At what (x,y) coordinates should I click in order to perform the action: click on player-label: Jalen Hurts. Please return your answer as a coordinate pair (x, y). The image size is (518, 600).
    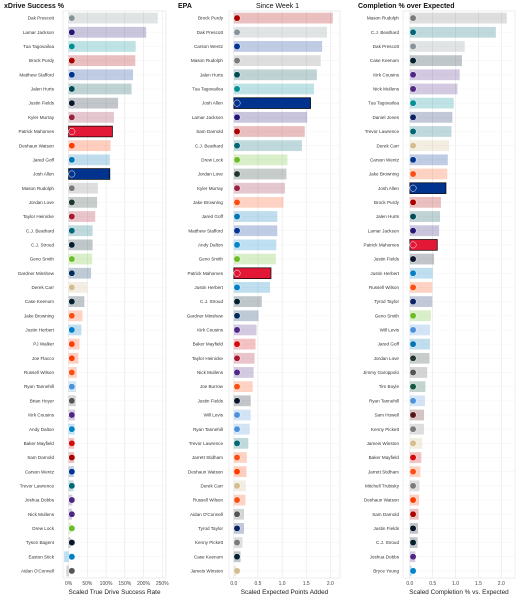
    Looking at the image, I should click on (43, 89).